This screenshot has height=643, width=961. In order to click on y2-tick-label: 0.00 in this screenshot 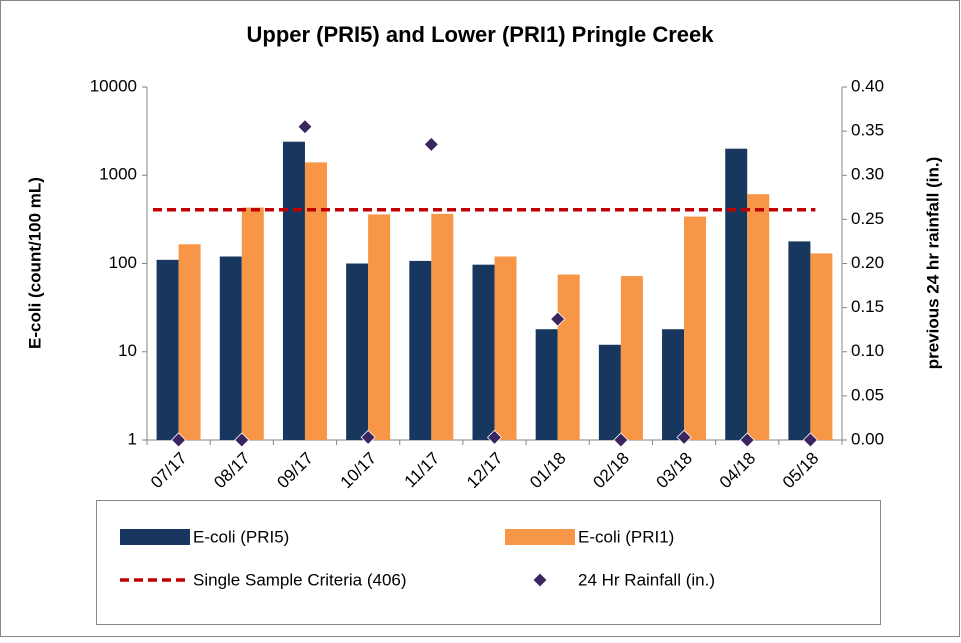, I will do `click(867, 438)`.